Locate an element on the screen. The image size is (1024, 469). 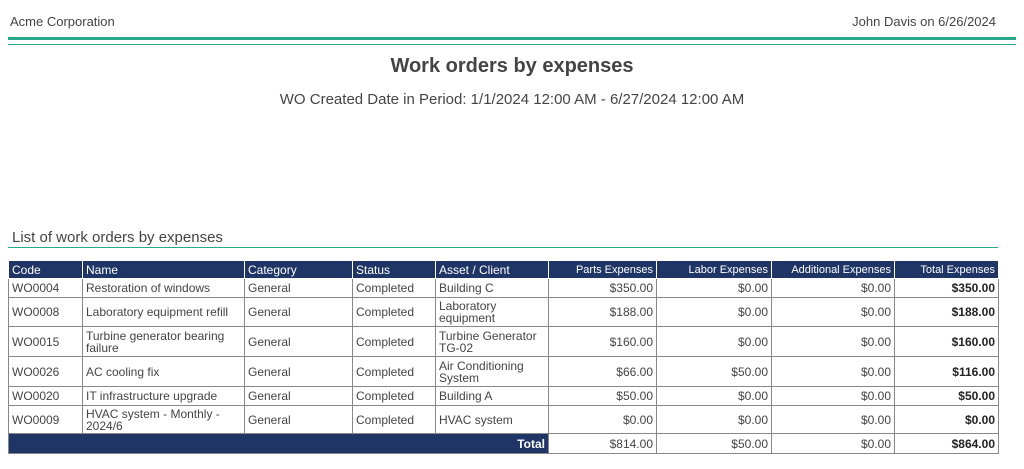
cell: $66.00 is located at coordinates (602, 371).